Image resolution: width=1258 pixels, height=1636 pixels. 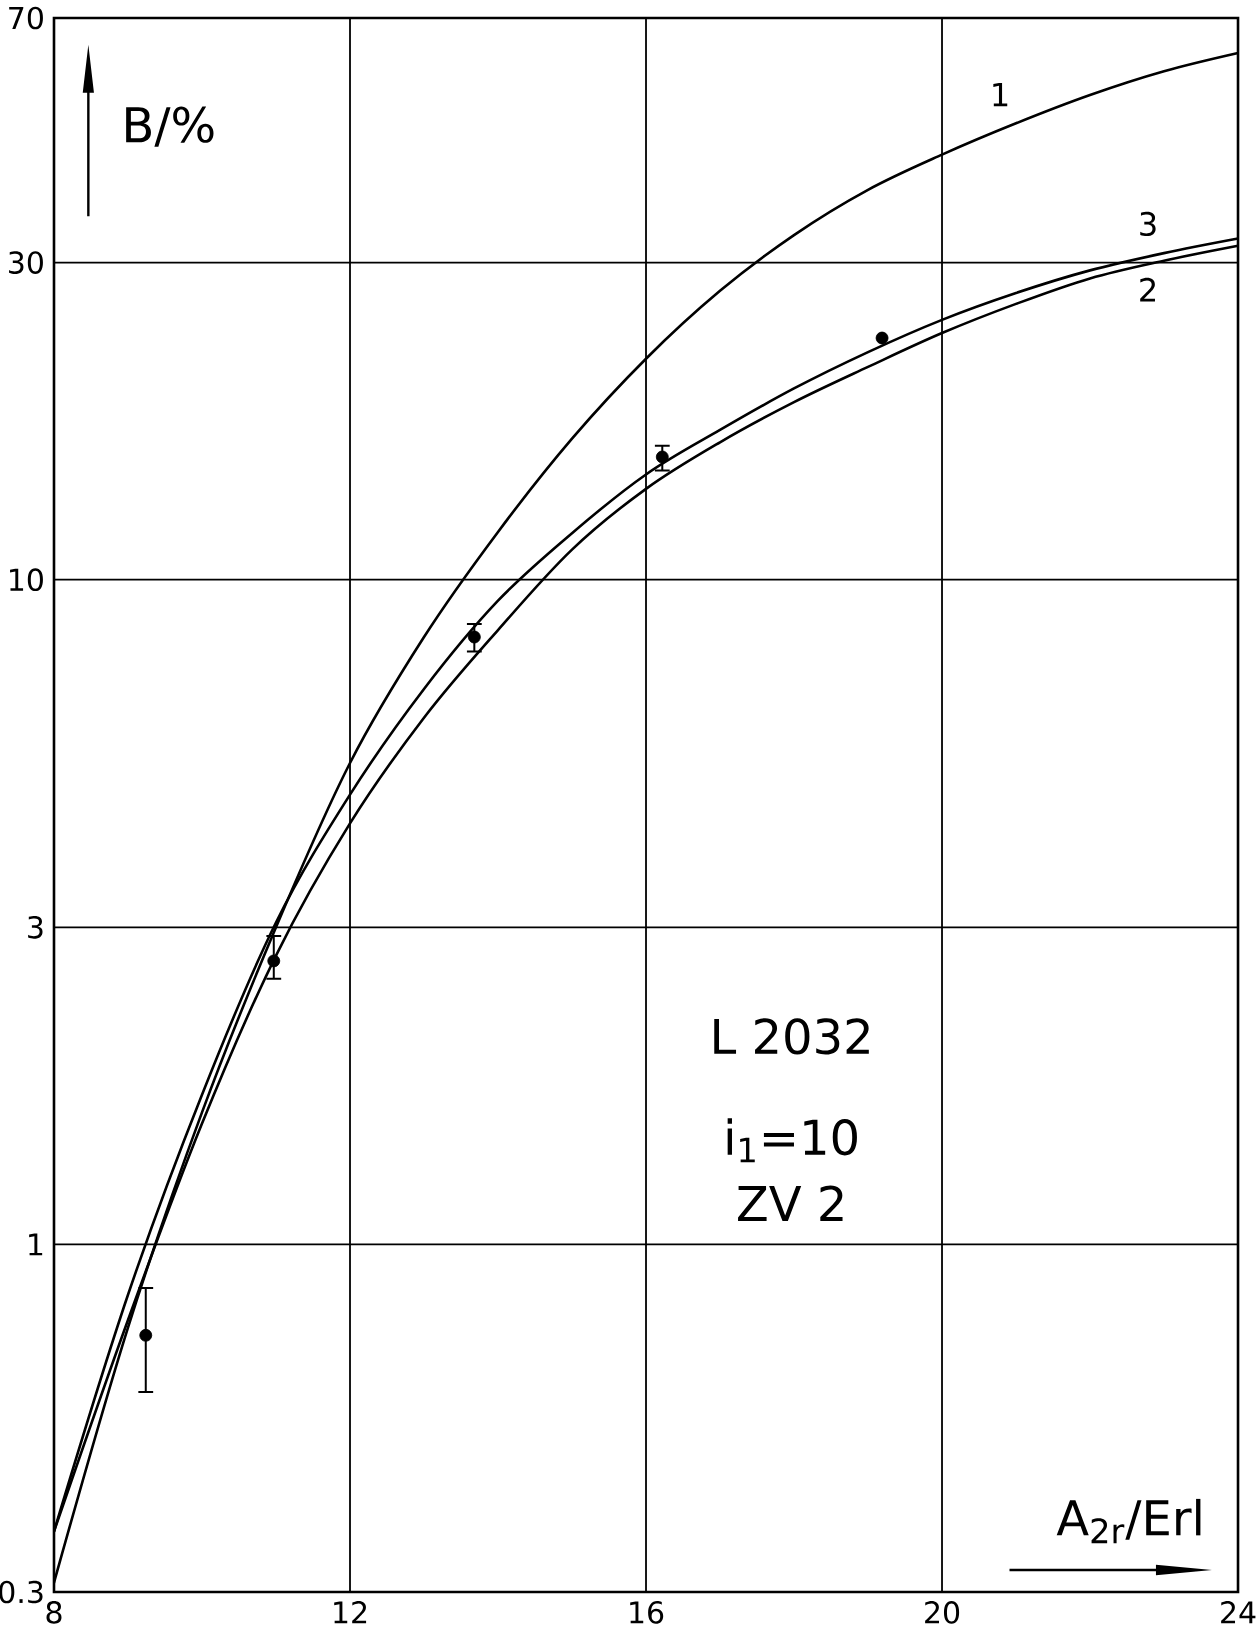 What do you see at coordinates (26, 262) in the screenshot?
I see `y-tick-label: 30` at bounding box center [26, 262].